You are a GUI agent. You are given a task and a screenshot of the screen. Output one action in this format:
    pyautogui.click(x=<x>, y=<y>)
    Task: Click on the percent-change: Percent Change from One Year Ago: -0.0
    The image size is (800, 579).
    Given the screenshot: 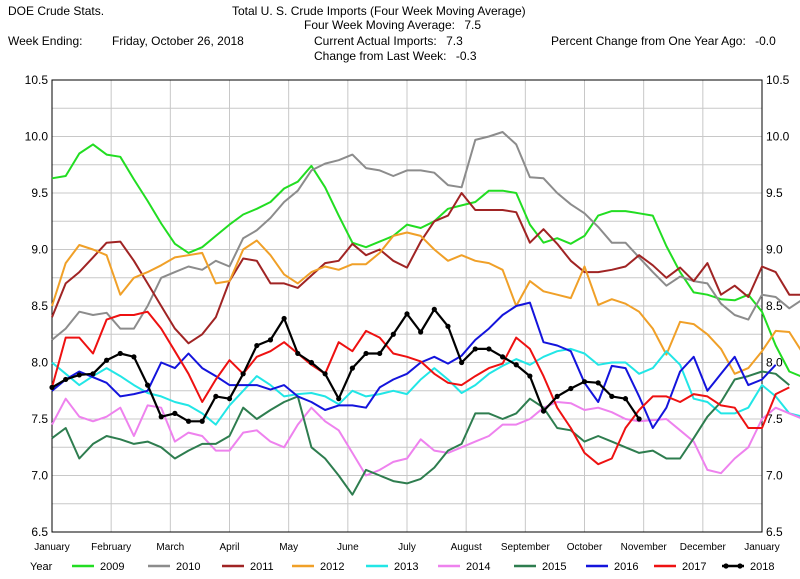 What is the action you would take?
    pyautogui.click(x=663, y=41)
    